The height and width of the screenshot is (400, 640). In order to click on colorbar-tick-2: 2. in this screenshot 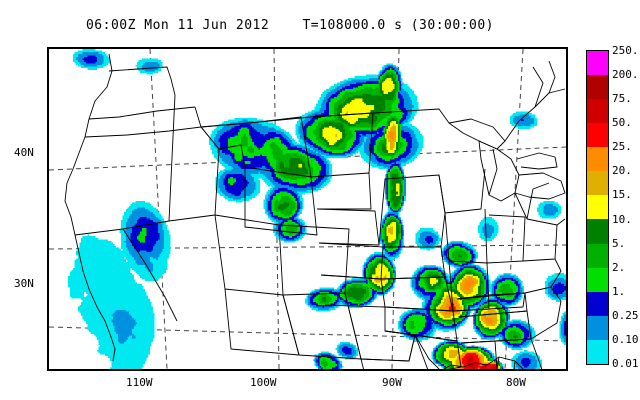, I will do `click(619, 267)`.